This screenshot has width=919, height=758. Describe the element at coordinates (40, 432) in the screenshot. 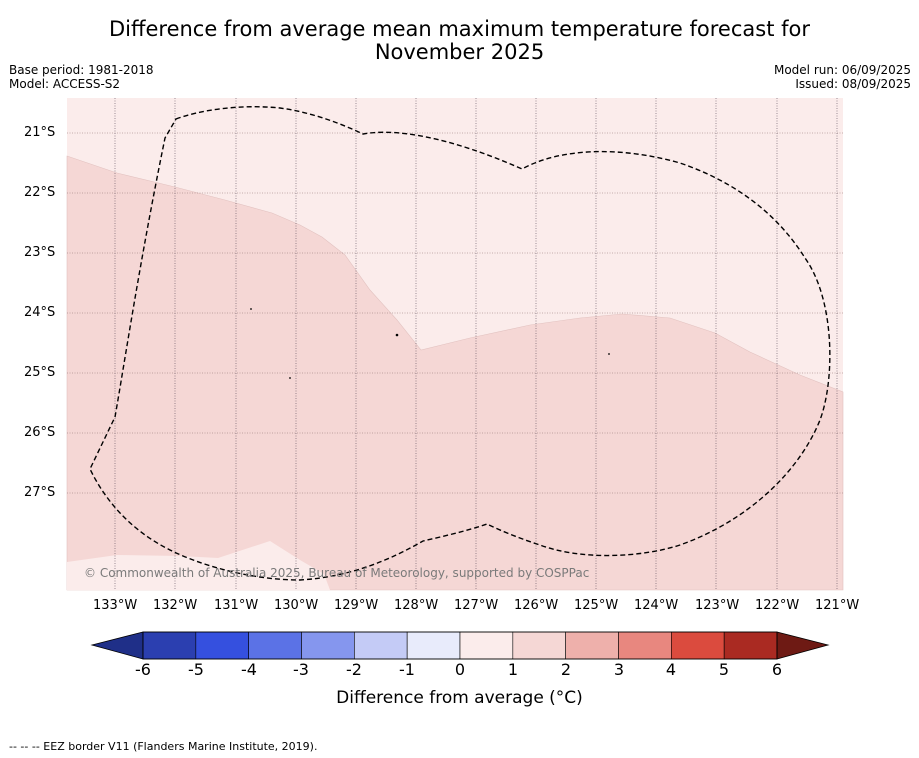

I see `lat-label: 26°S` at that location.